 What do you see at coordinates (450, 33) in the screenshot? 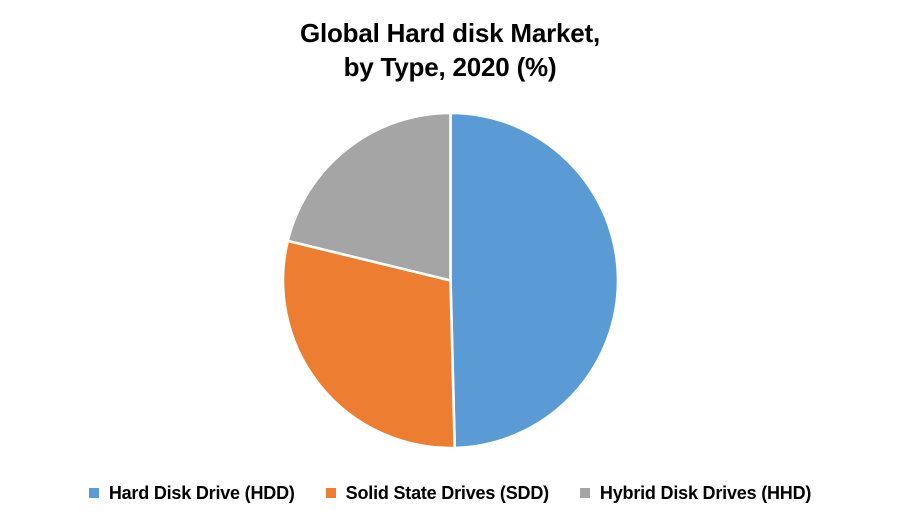
I see `chart-title-line-1: Global Hard disk Market,` at bounding box center [450, 33].